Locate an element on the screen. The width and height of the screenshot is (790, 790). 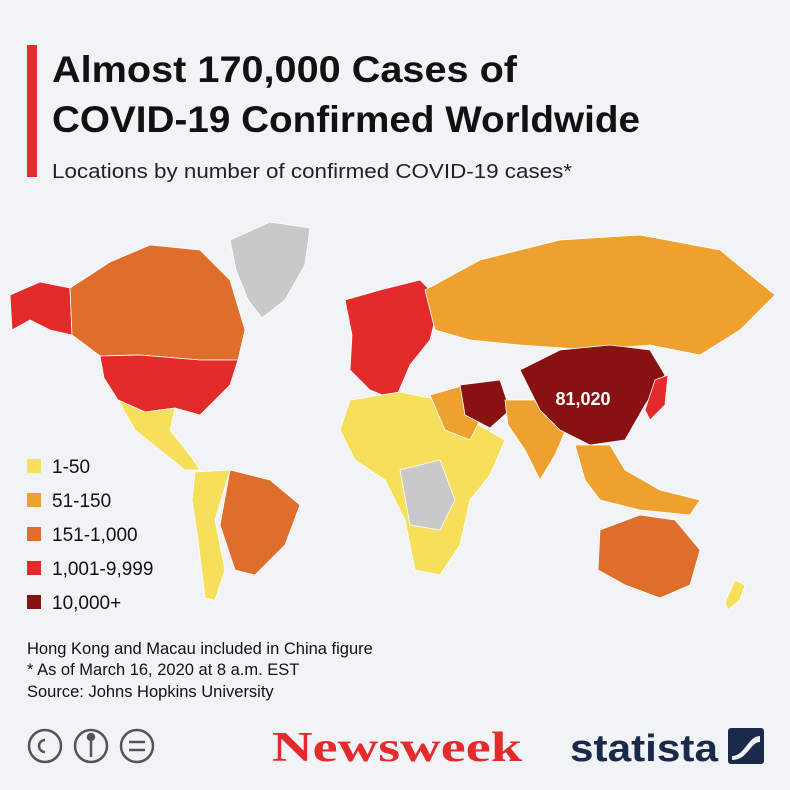
russia is located at coordinates (600, 295).